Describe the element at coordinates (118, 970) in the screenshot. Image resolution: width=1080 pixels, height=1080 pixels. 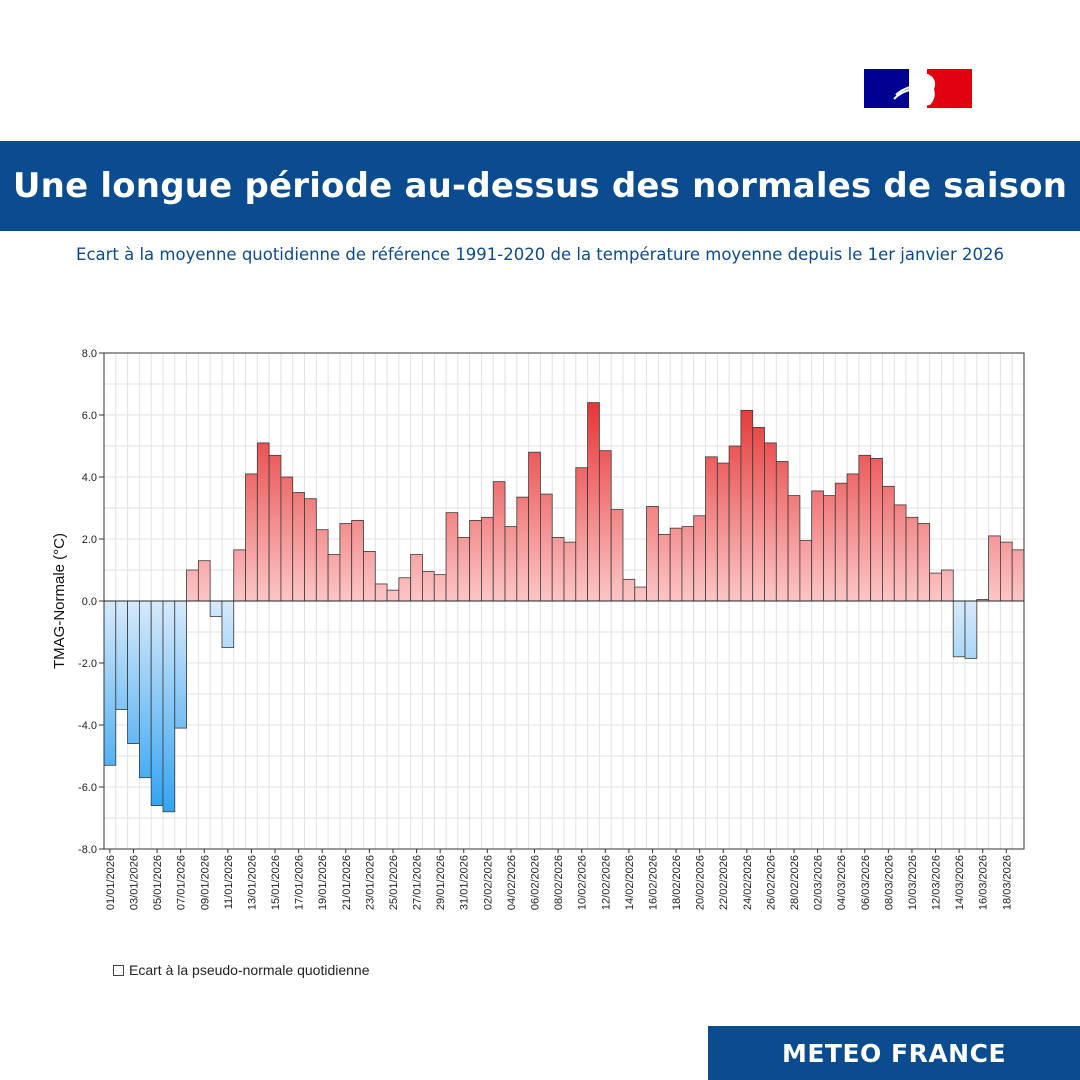
I see `legend-swatch` at that location.